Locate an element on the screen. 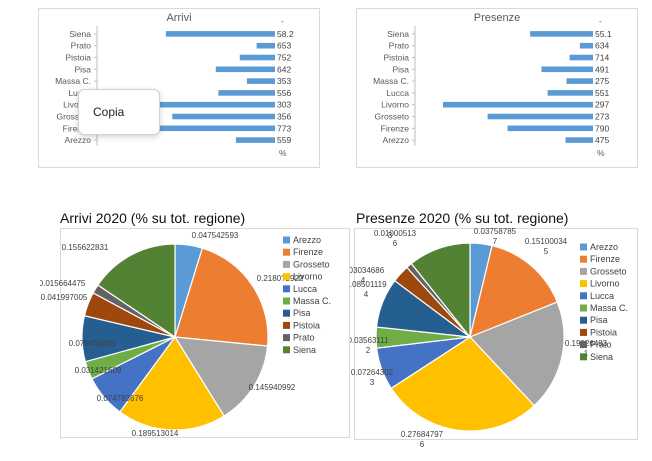  legend-label-massa-c: Massa C. is located at coordinates (609, 308).